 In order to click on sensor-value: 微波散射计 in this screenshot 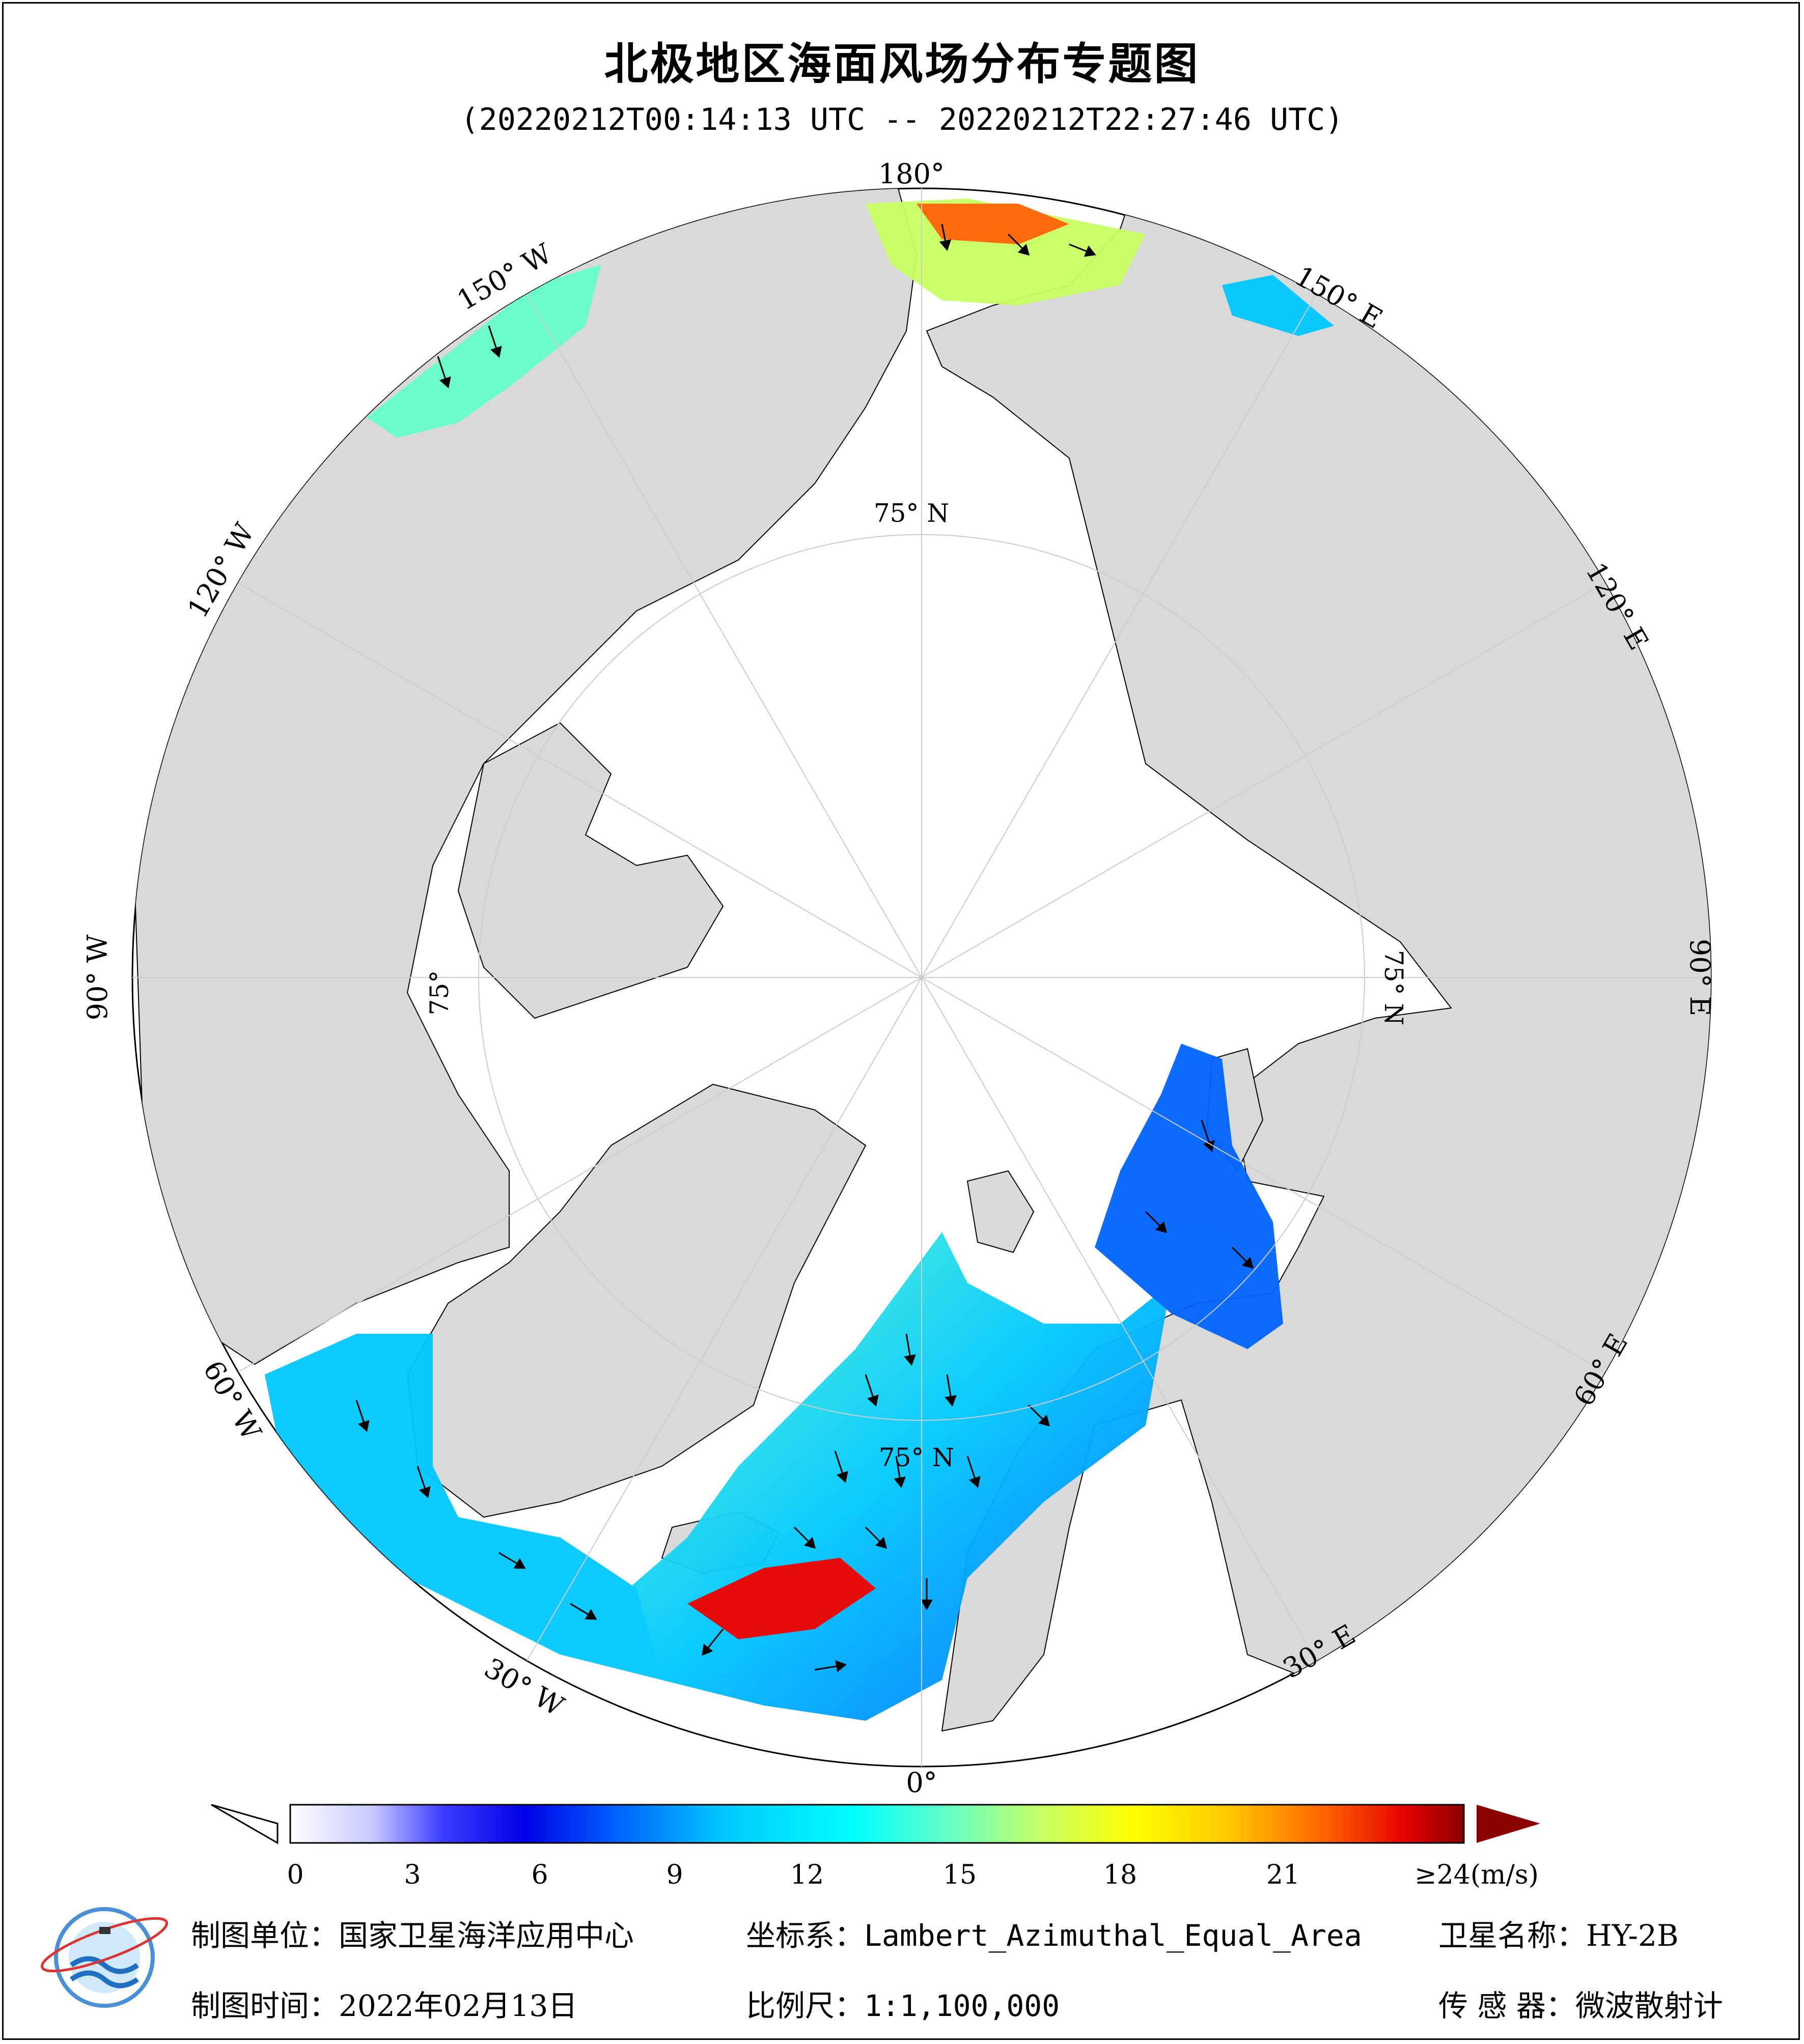, I will do `click(1649, 2006)`.